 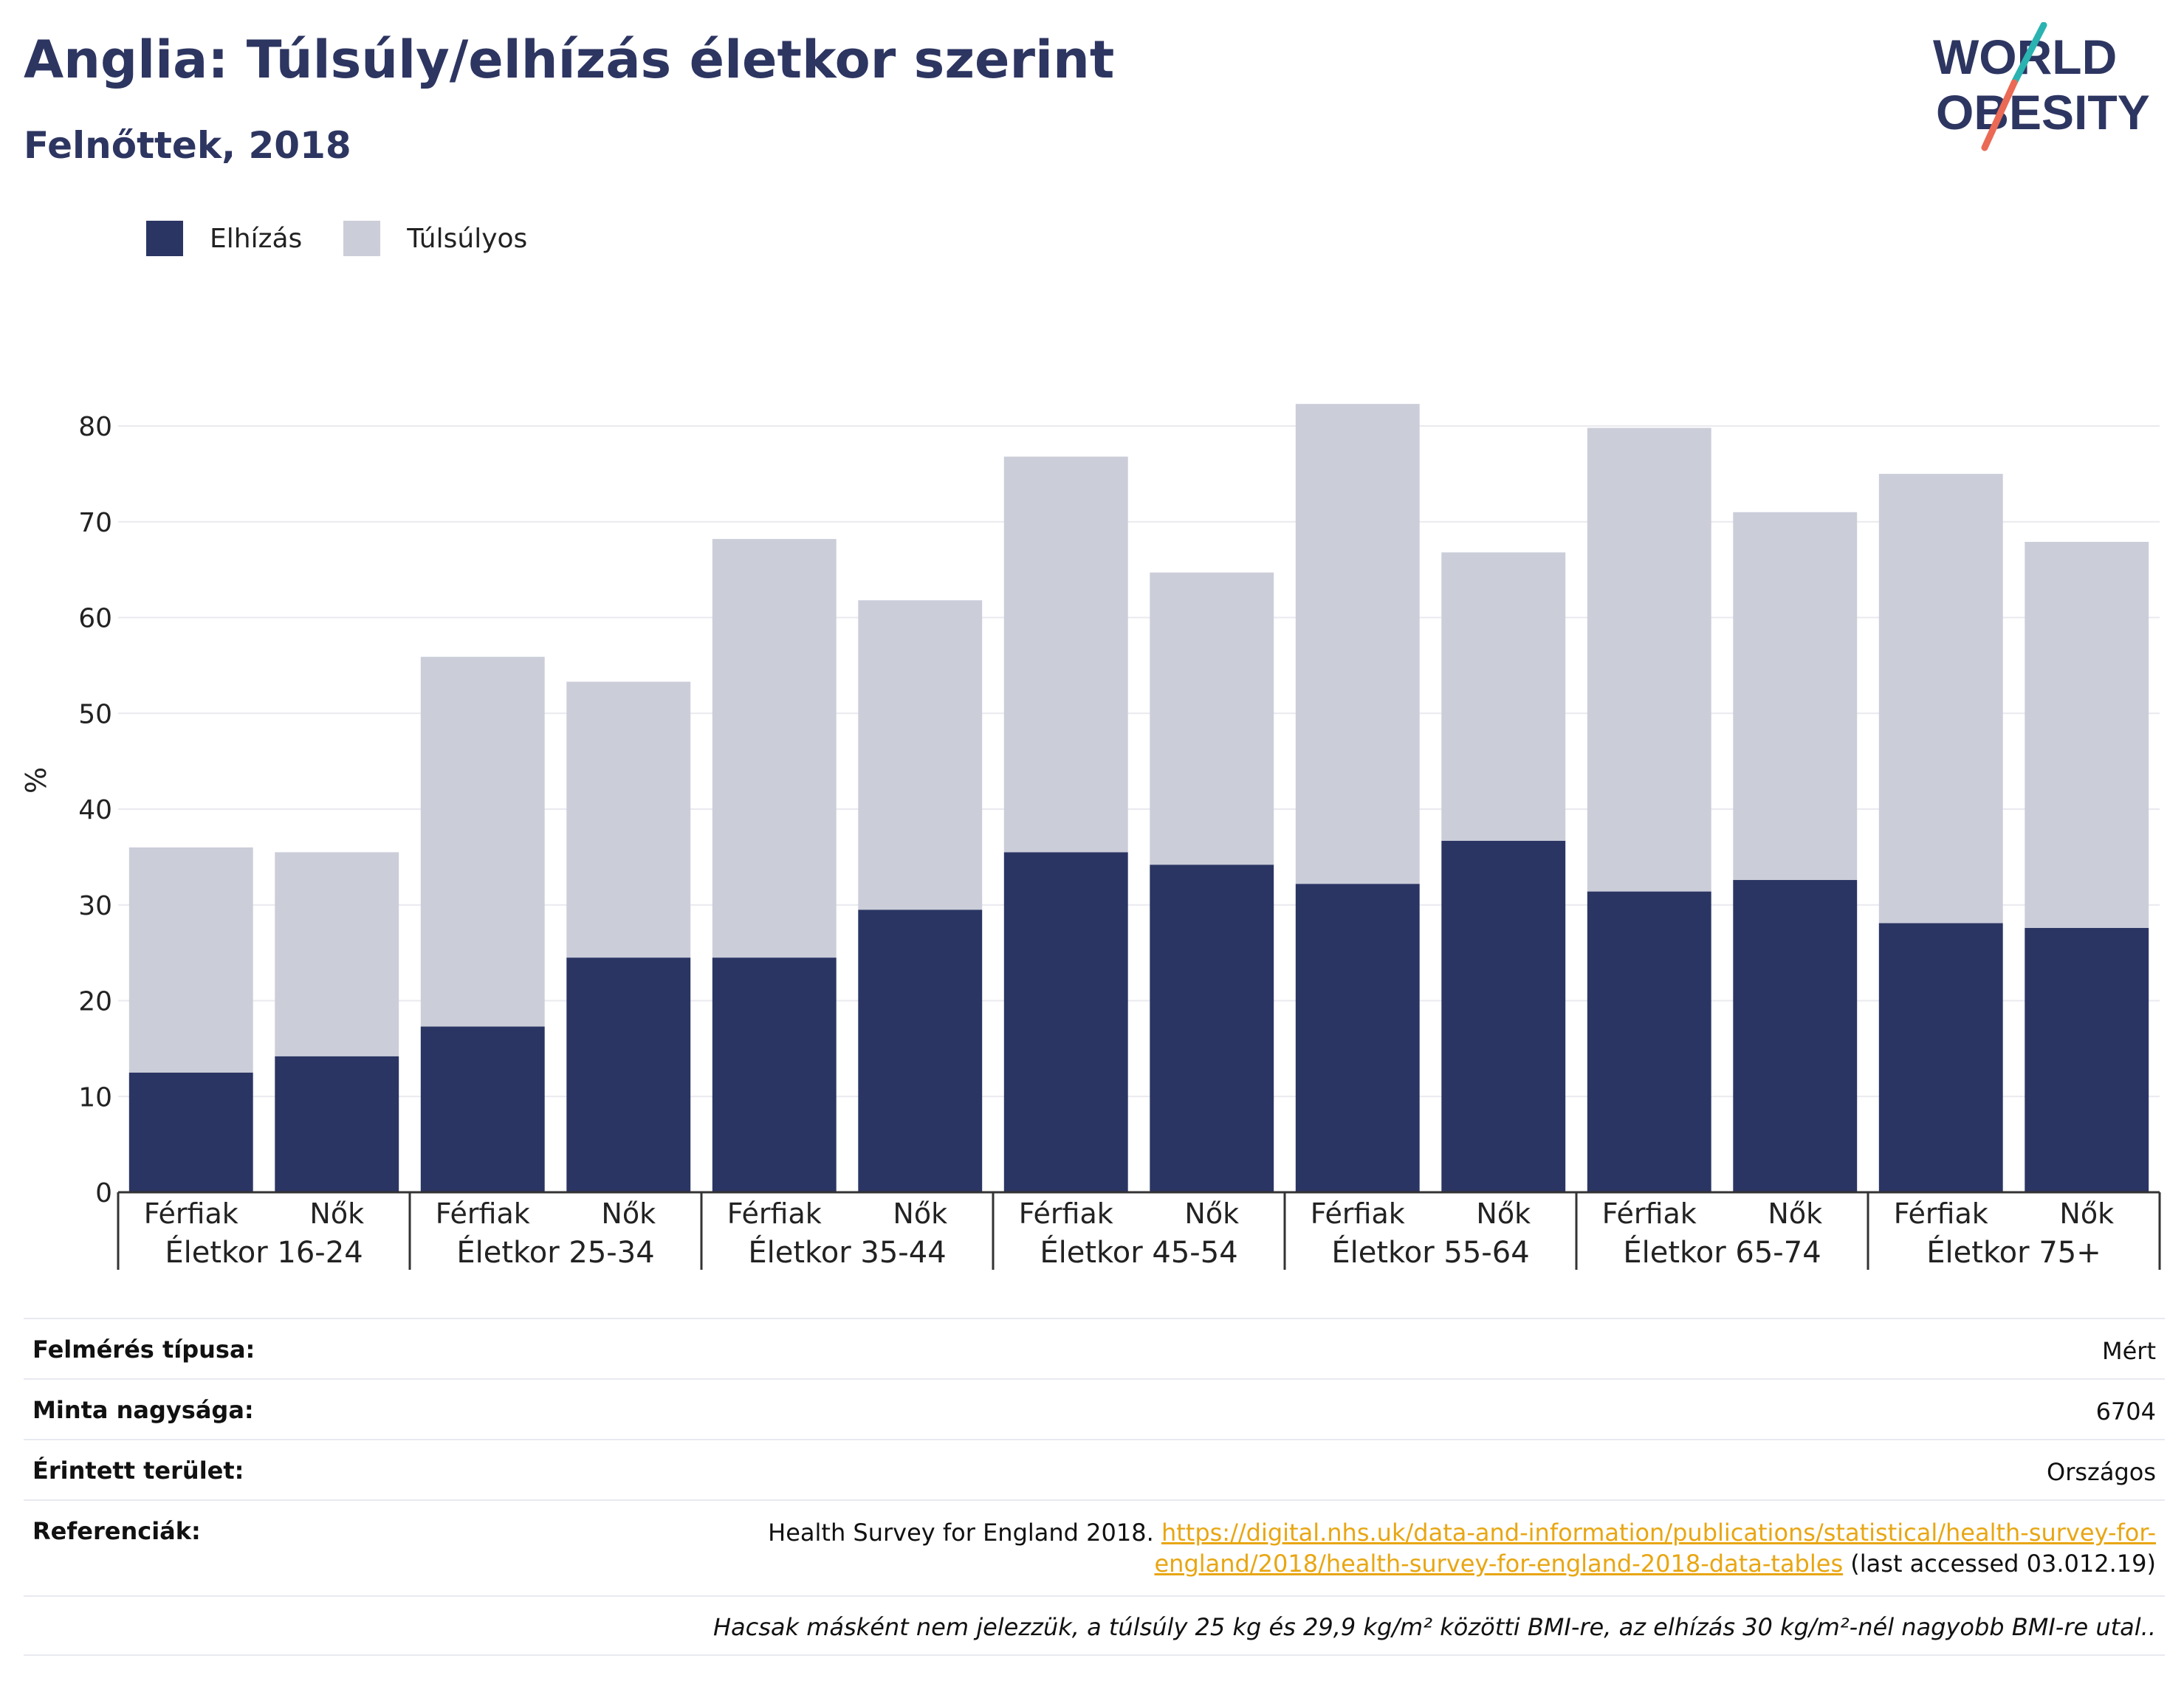 What do you see at coordinates (187, 145) in the screenshot?
I see `chart-subtitle: Felnőttek, 2018` at bounding box center [187, 145].